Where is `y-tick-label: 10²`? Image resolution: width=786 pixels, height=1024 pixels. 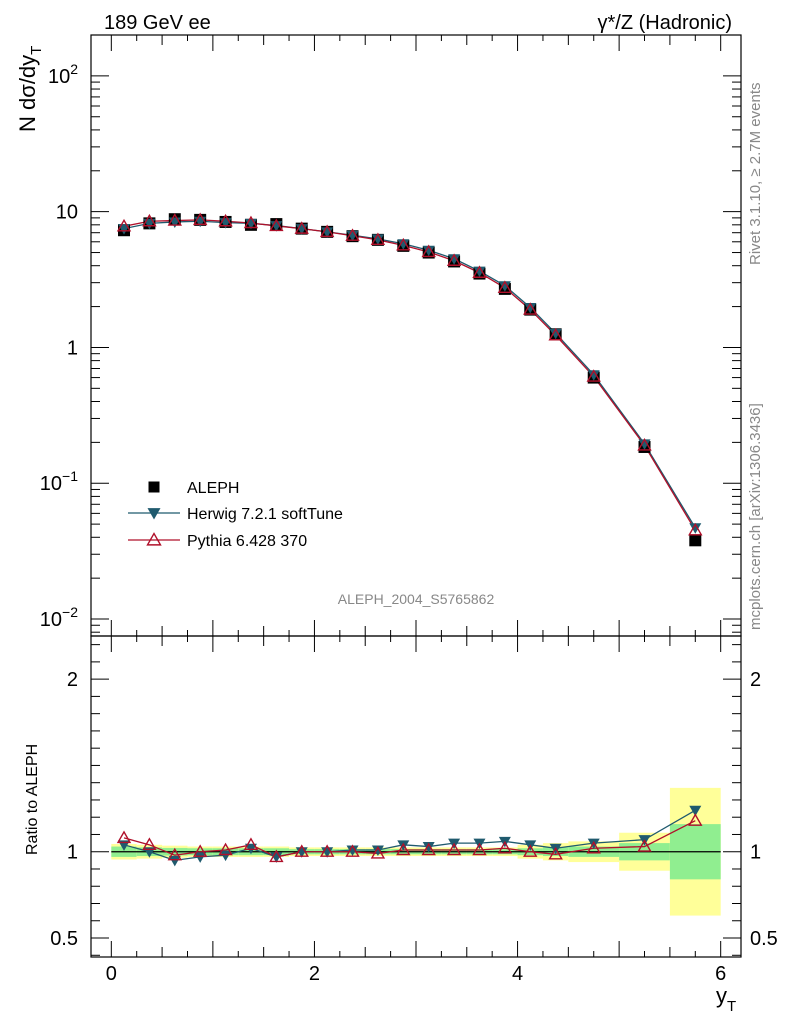 y-tick-label: 10² is located at coordinates (63, 74).